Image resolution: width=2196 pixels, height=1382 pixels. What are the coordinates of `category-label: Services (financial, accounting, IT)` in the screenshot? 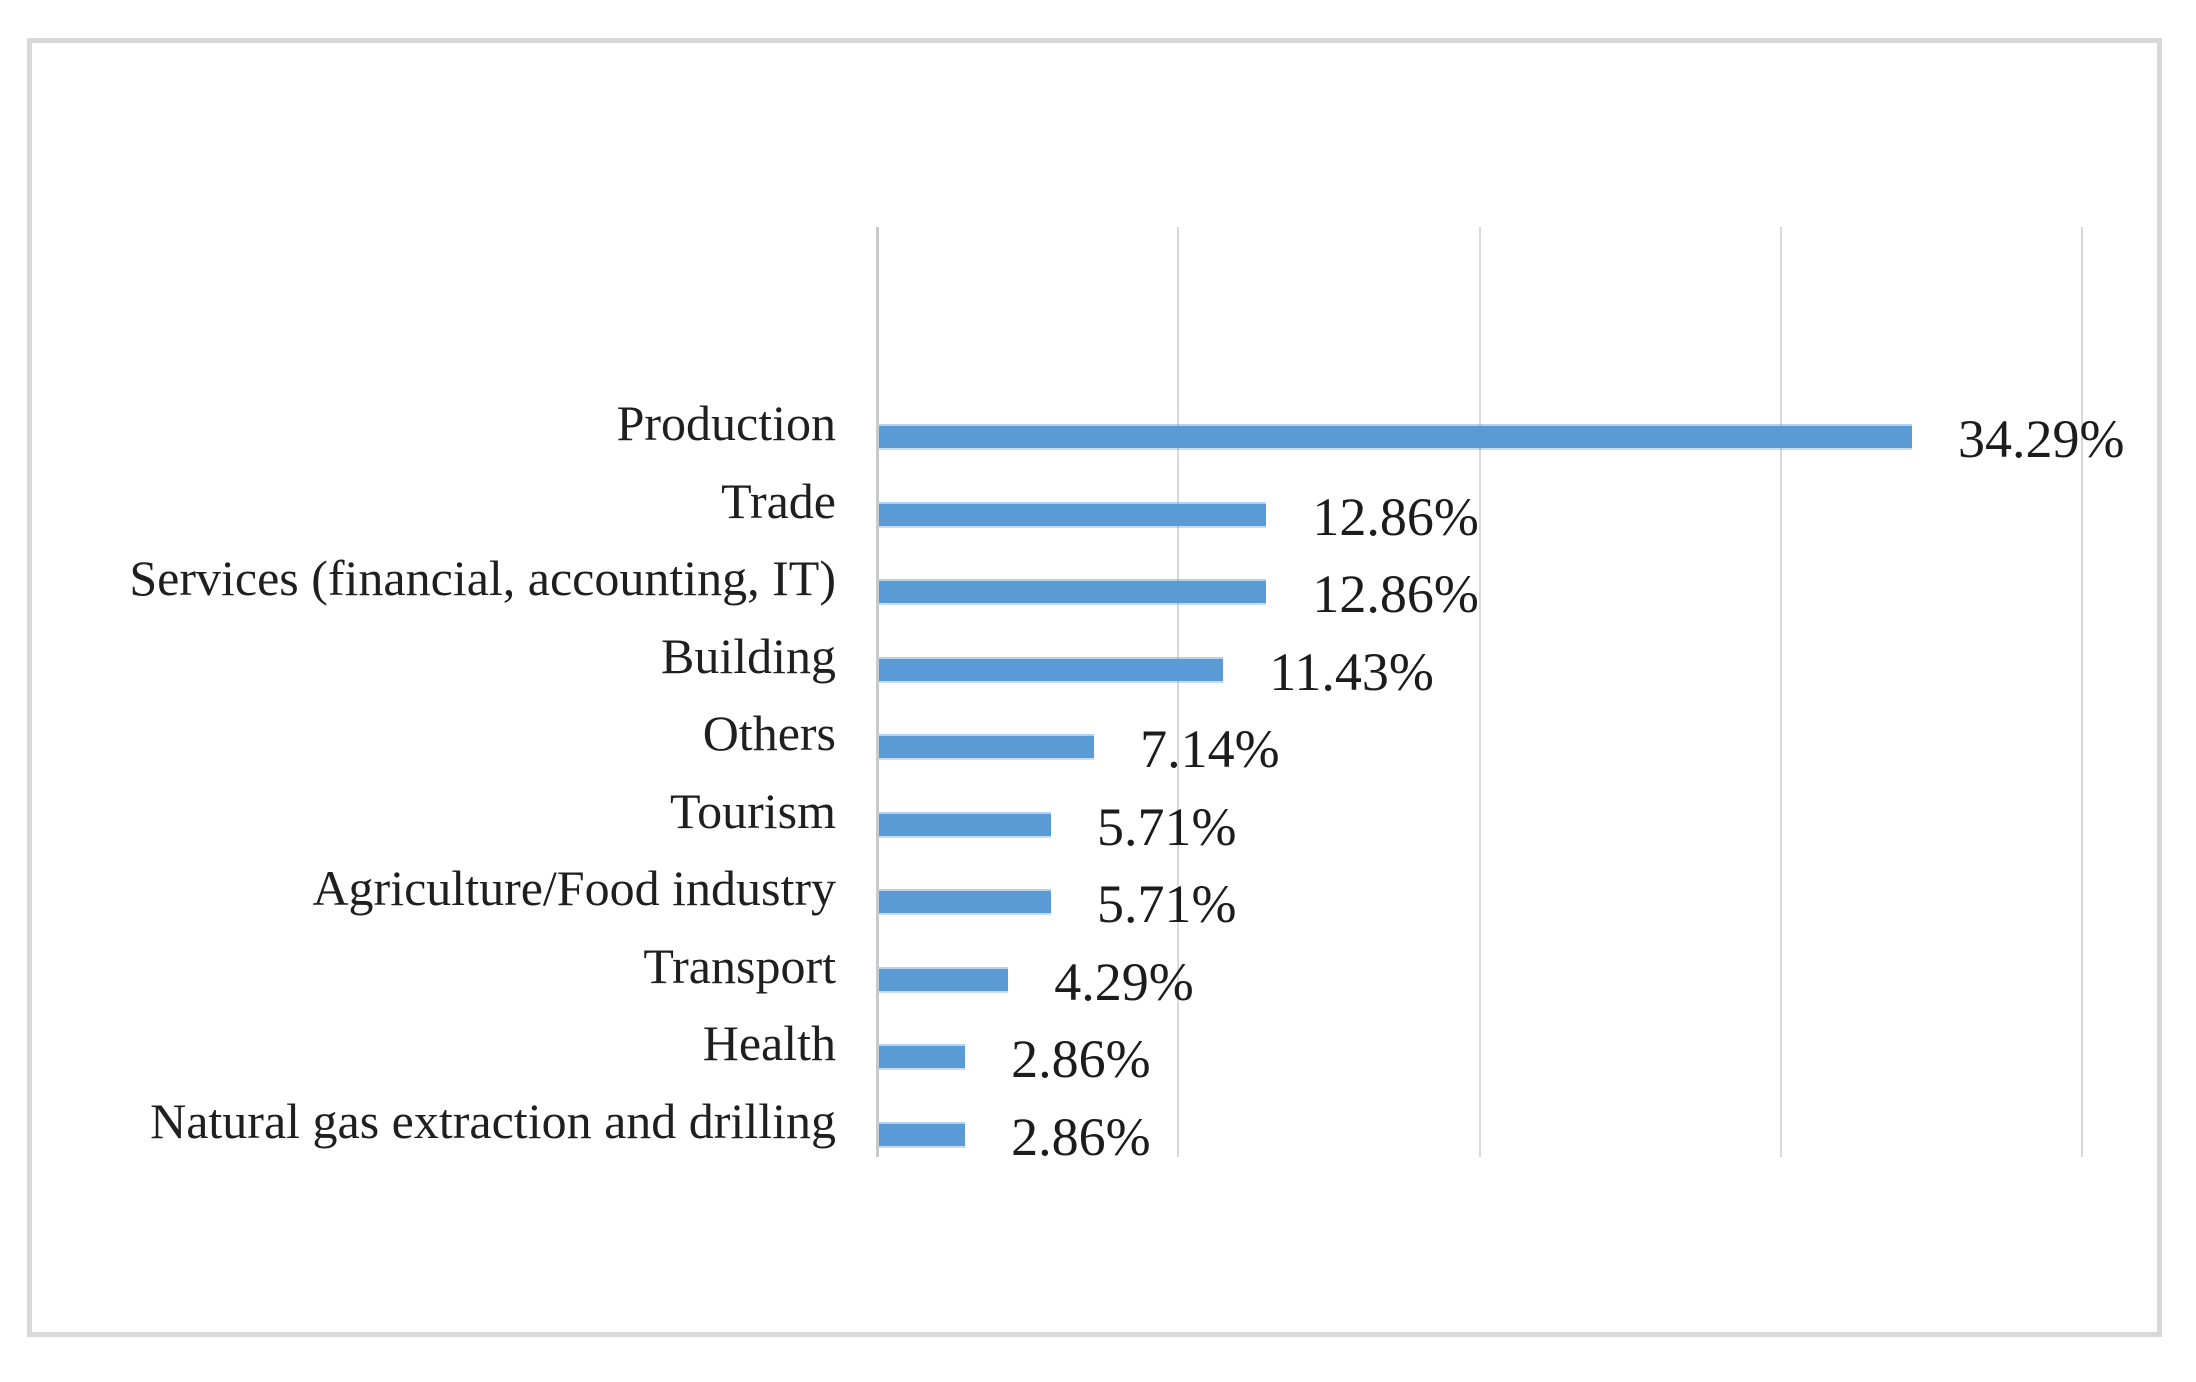 It's located at (482, 578).